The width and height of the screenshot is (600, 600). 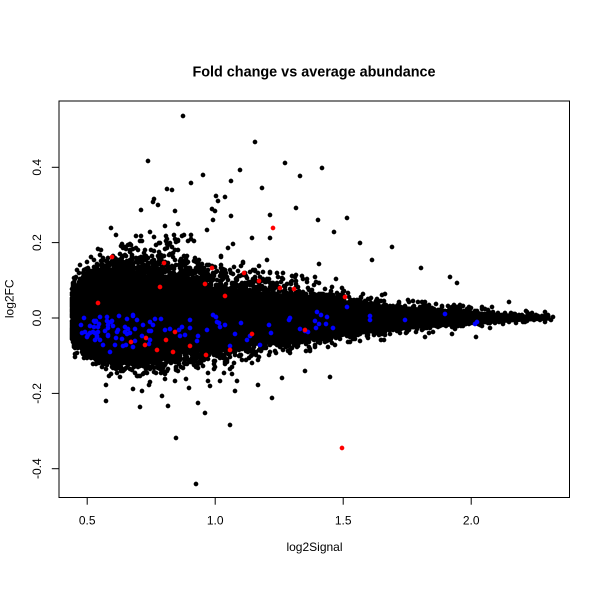 I want to click on svg-text: -0.4, so click(x=37, y=468).